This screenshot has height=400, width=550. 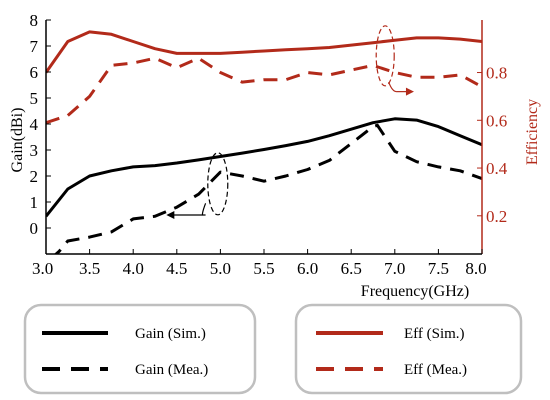 What do you see at coordinates (392, 87) in the screenshot?
I see `efficiency-axis-indicator-curve` at bounding box center [392, 87].